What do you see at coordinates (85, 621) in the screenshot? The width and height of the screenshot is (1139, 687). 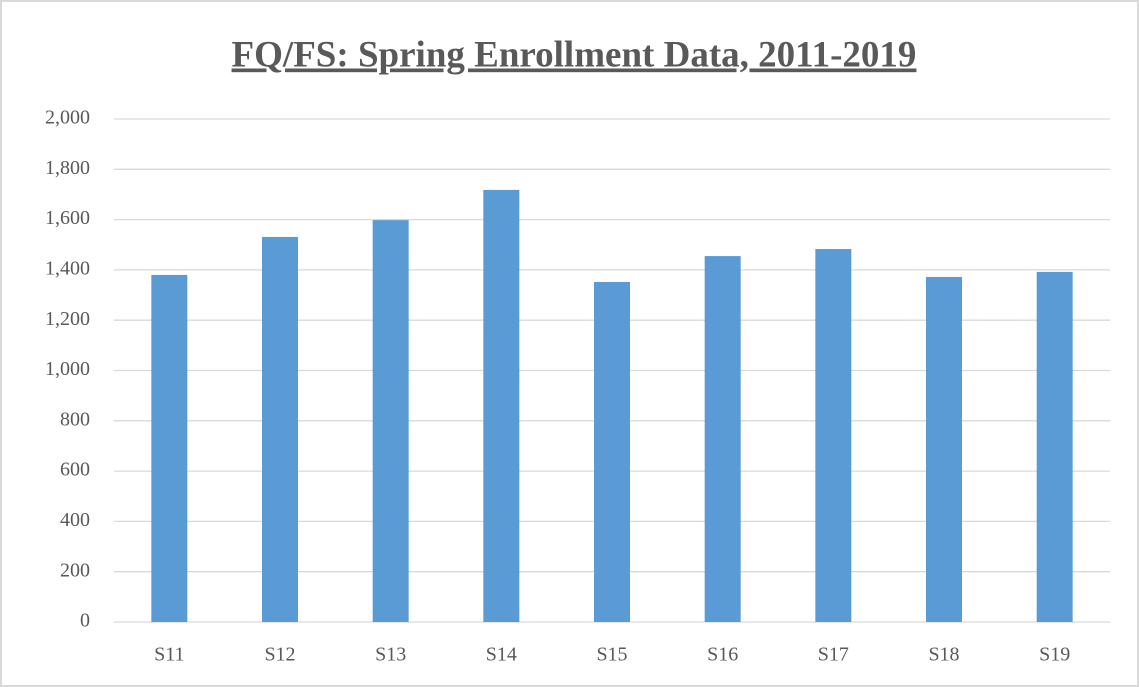 I see `y-tick-label: 0` at bounding box center [85, 621].